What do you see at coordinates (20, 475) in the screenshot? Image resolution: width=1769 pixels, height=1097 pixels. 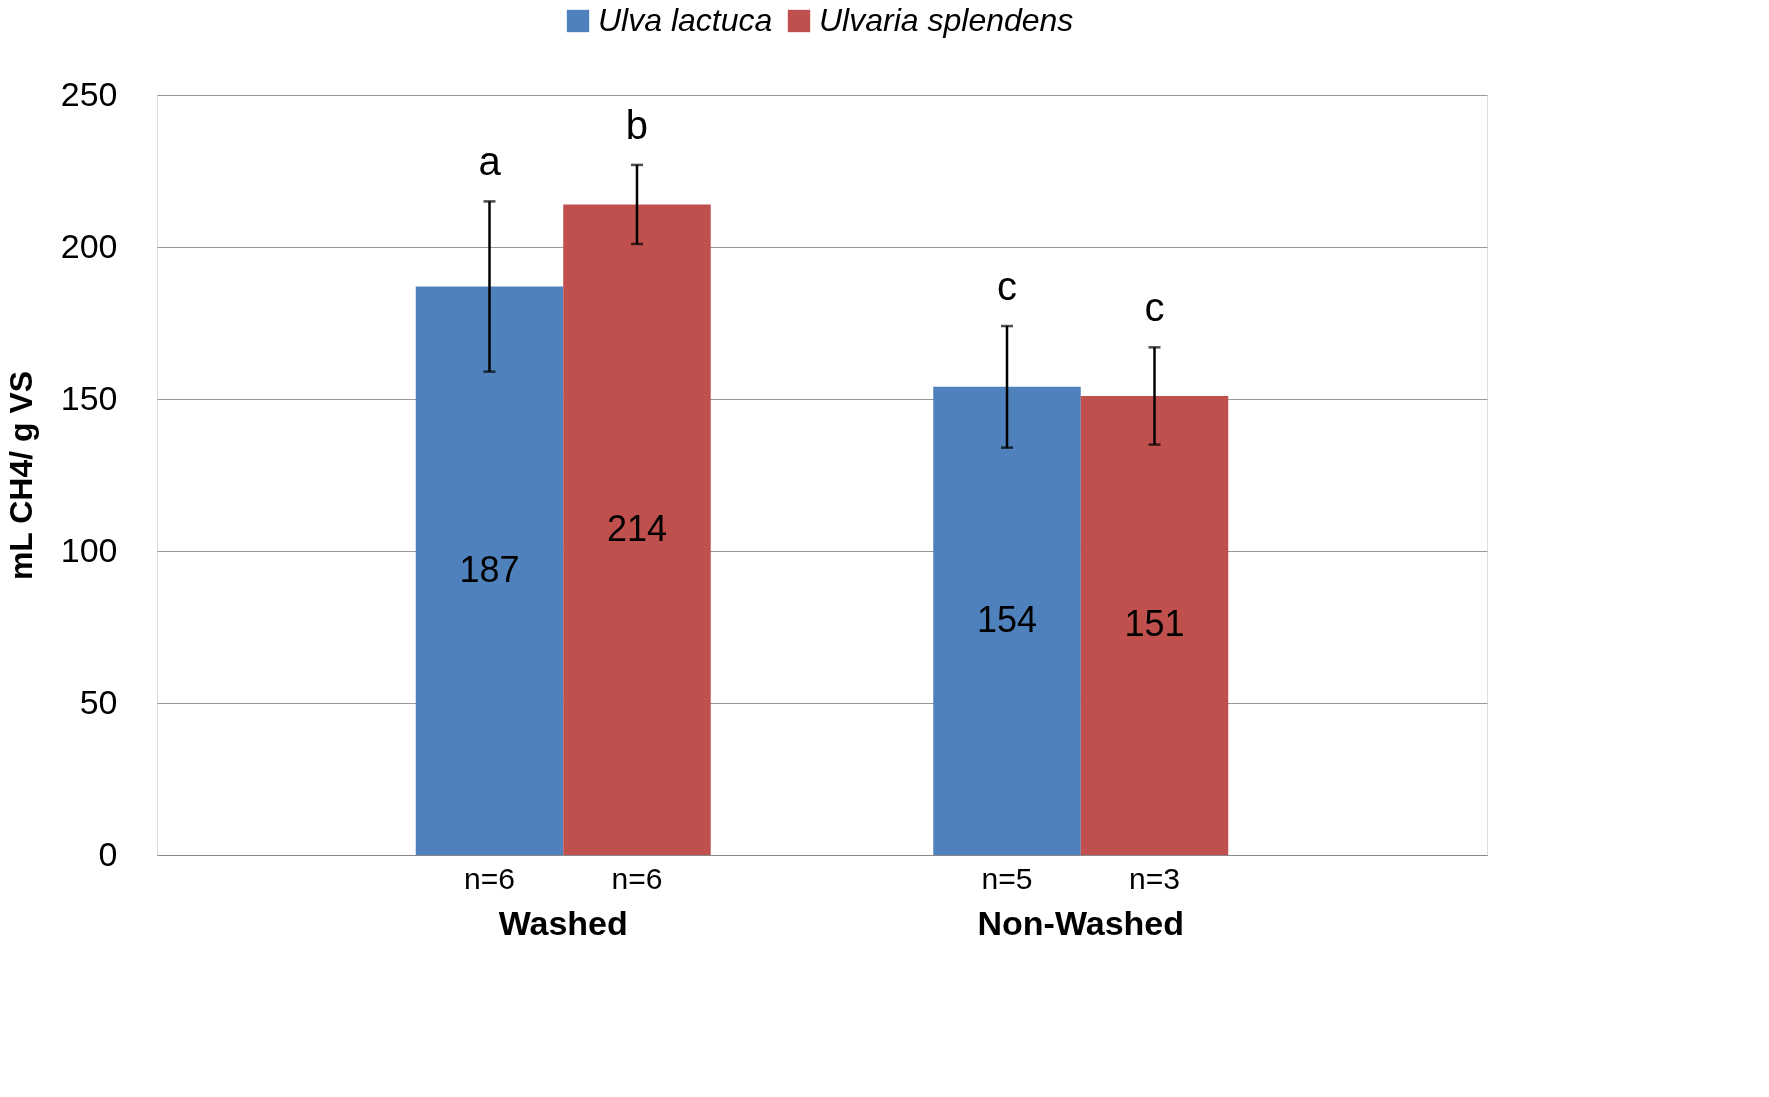 I see `y-axis-title: mL CH4/ g VS` at bounding box center [20, 475].